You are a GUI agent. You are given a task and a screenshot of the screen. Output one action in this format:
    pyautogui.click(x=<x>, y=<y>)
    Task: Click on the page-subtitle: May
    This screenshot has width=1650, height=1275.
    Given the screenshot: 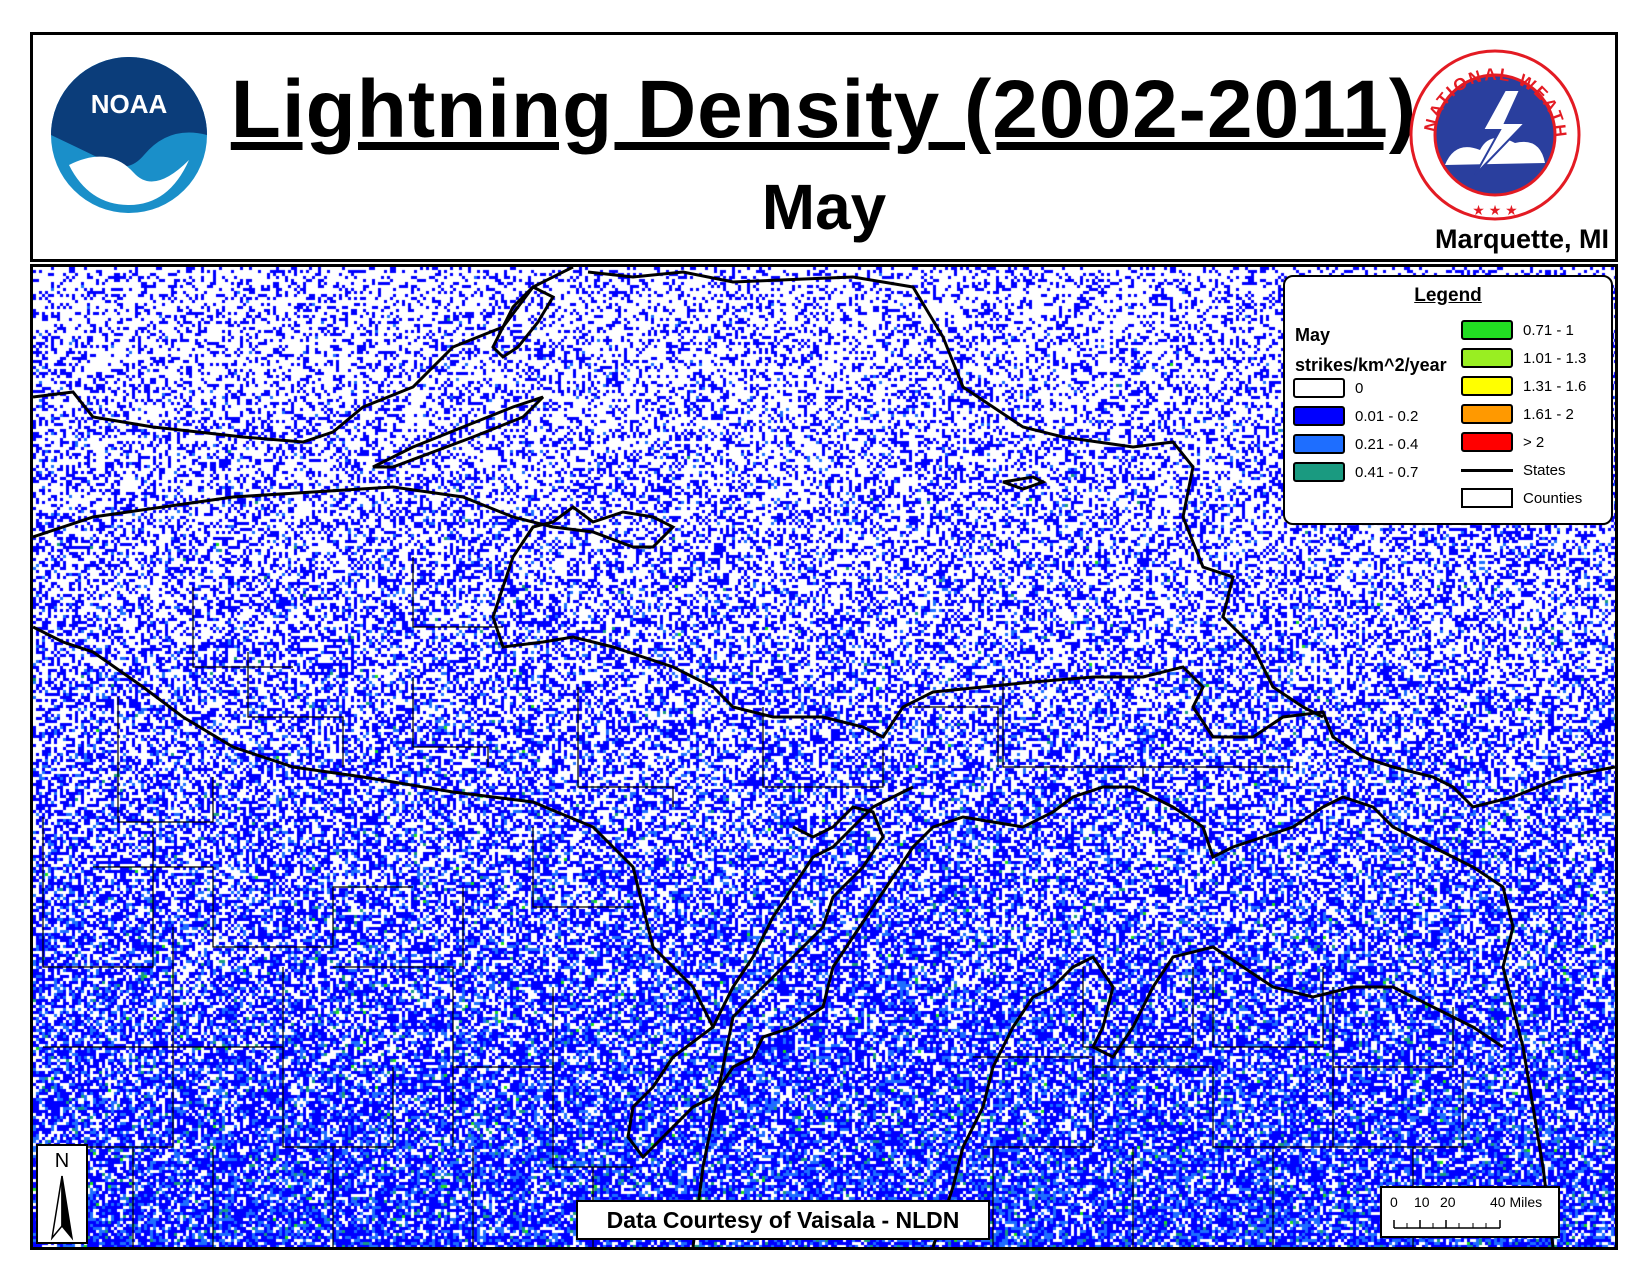 What is the action you would take?
    pyautogui.click(x=824, y=207)
    